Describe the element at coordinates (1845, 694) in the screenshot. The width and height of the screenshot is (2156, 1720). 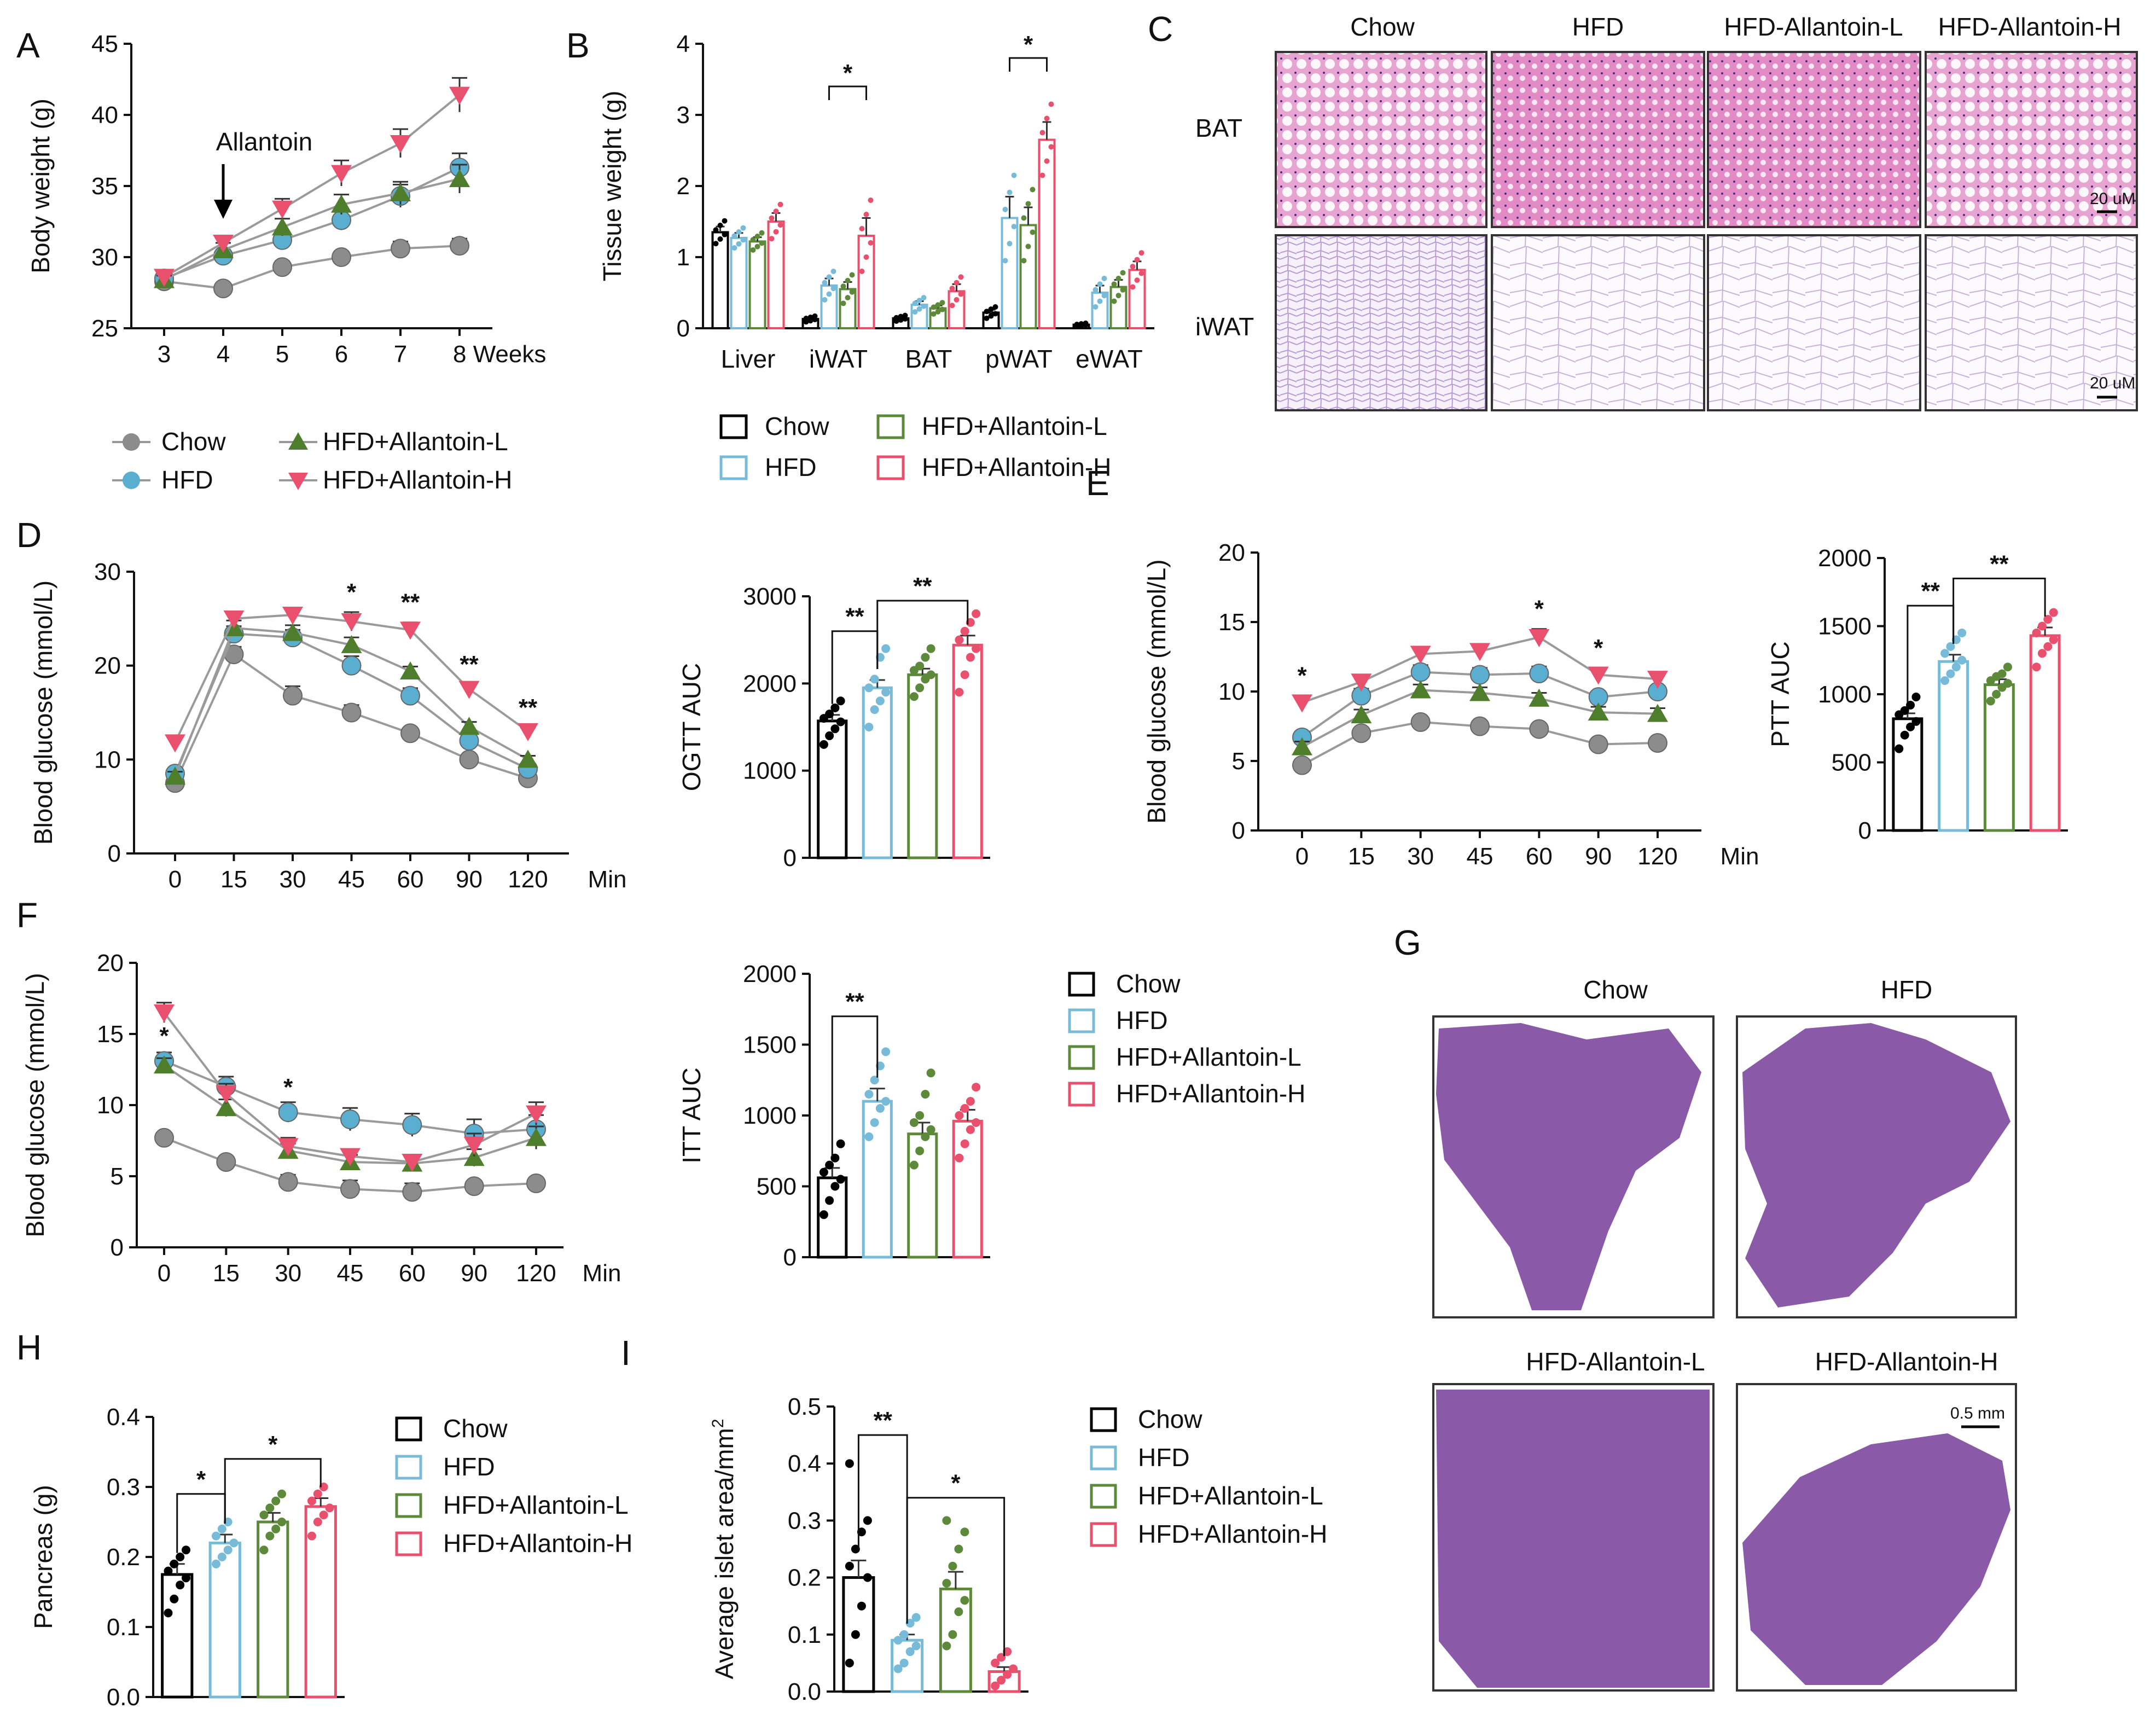
I see `chart-E_auc-ytick-label-2: 1000` at that location.